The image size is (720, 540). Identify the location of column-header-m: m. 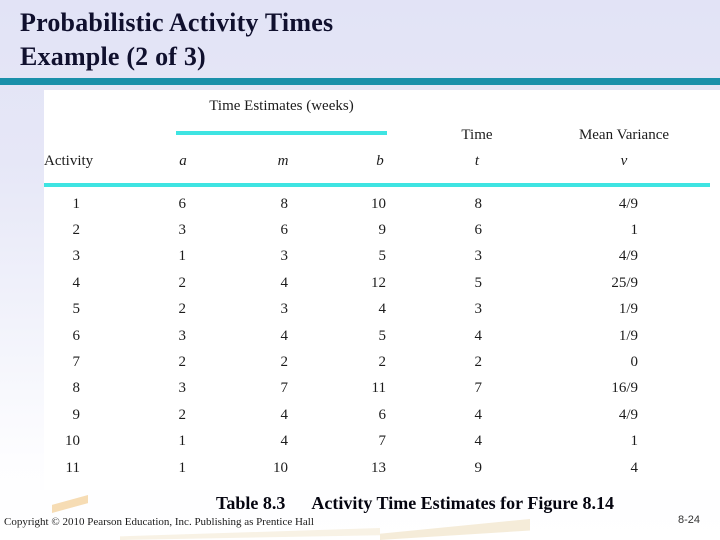
(283, 161).